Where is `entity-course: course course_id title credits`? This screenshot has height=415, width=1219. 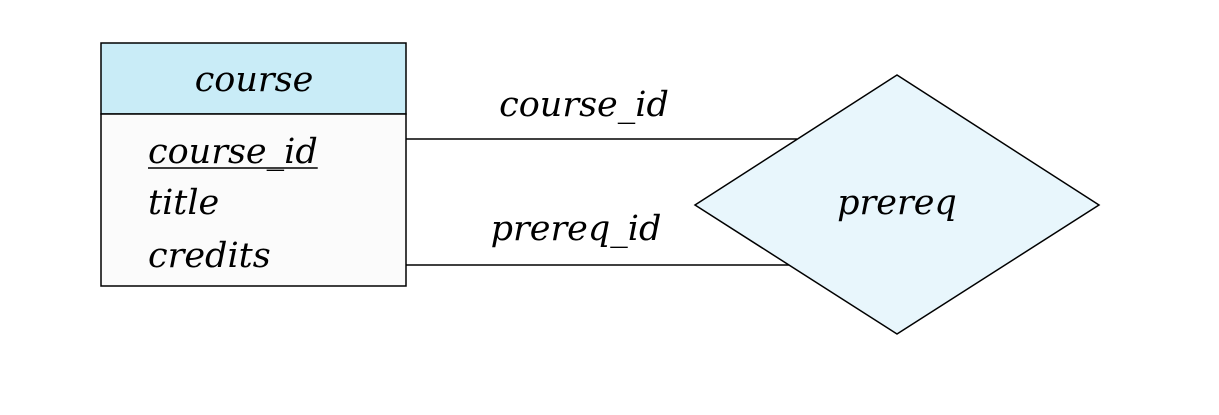 entity-course: course course_id title credits is located at coordinates (253, 164).